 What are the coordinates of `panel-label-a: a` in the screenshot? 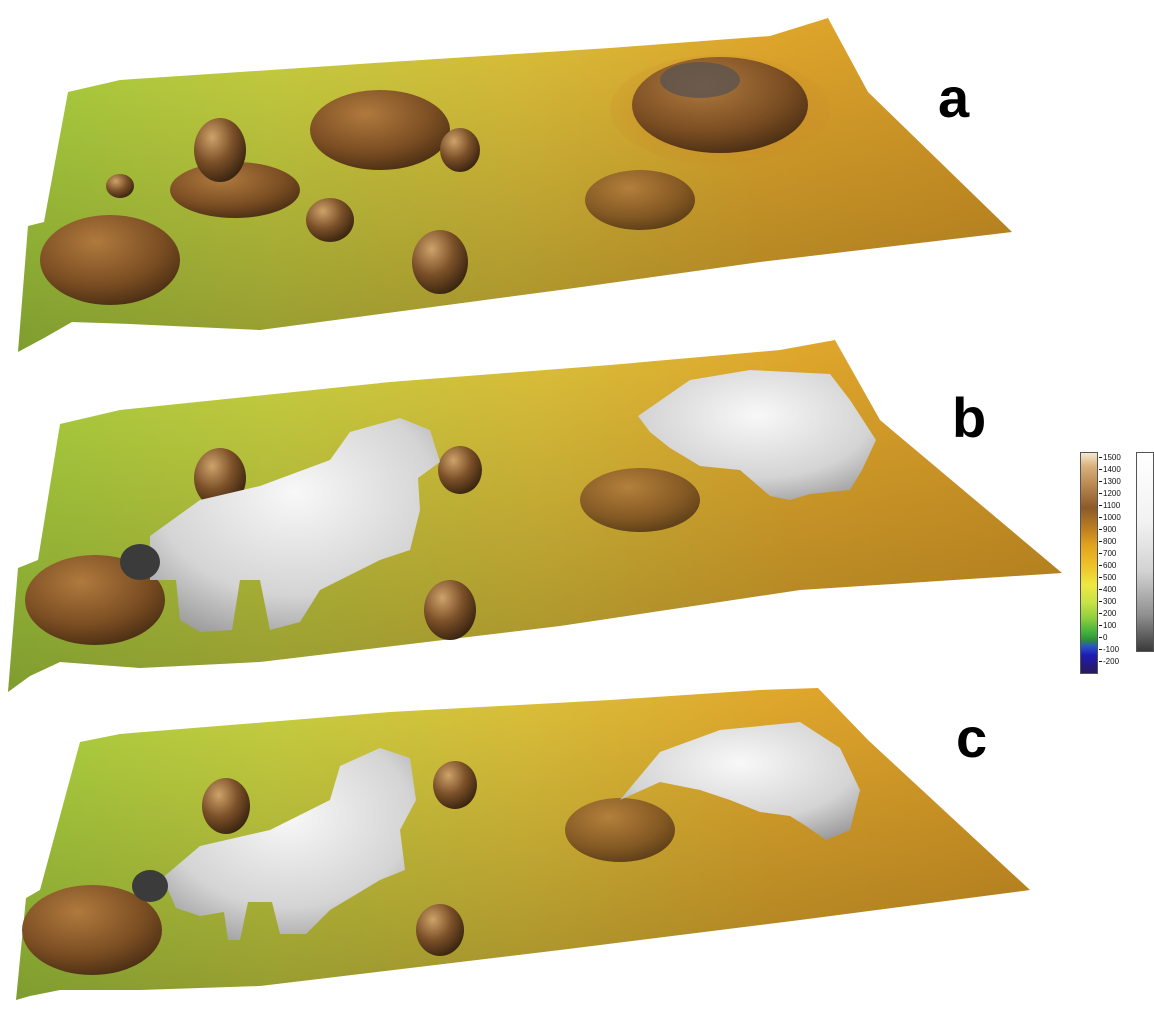 It's located at (954, 97).